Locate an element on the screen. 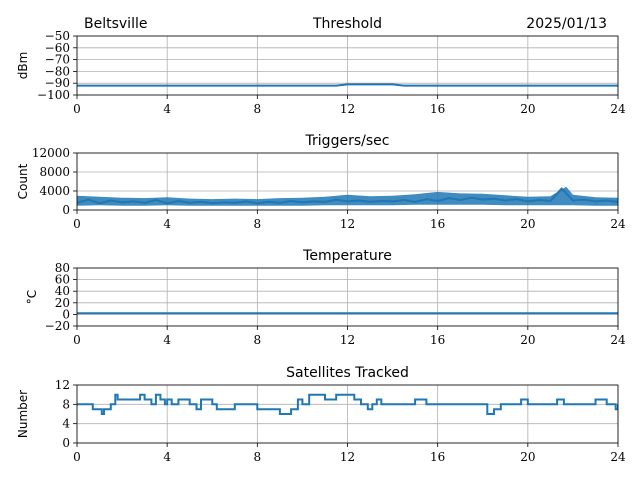  y-axis-label: Number is located at coordinates (23, 414).